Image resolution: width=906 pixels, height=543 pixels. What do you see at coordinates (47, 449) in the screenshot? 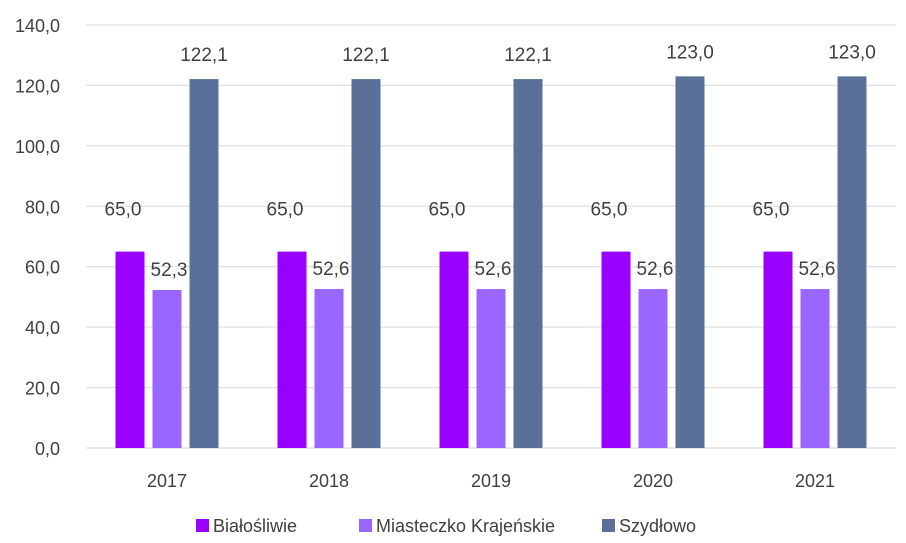
I see `y-tick-label: 0,0` at bounding box center [47, 449].